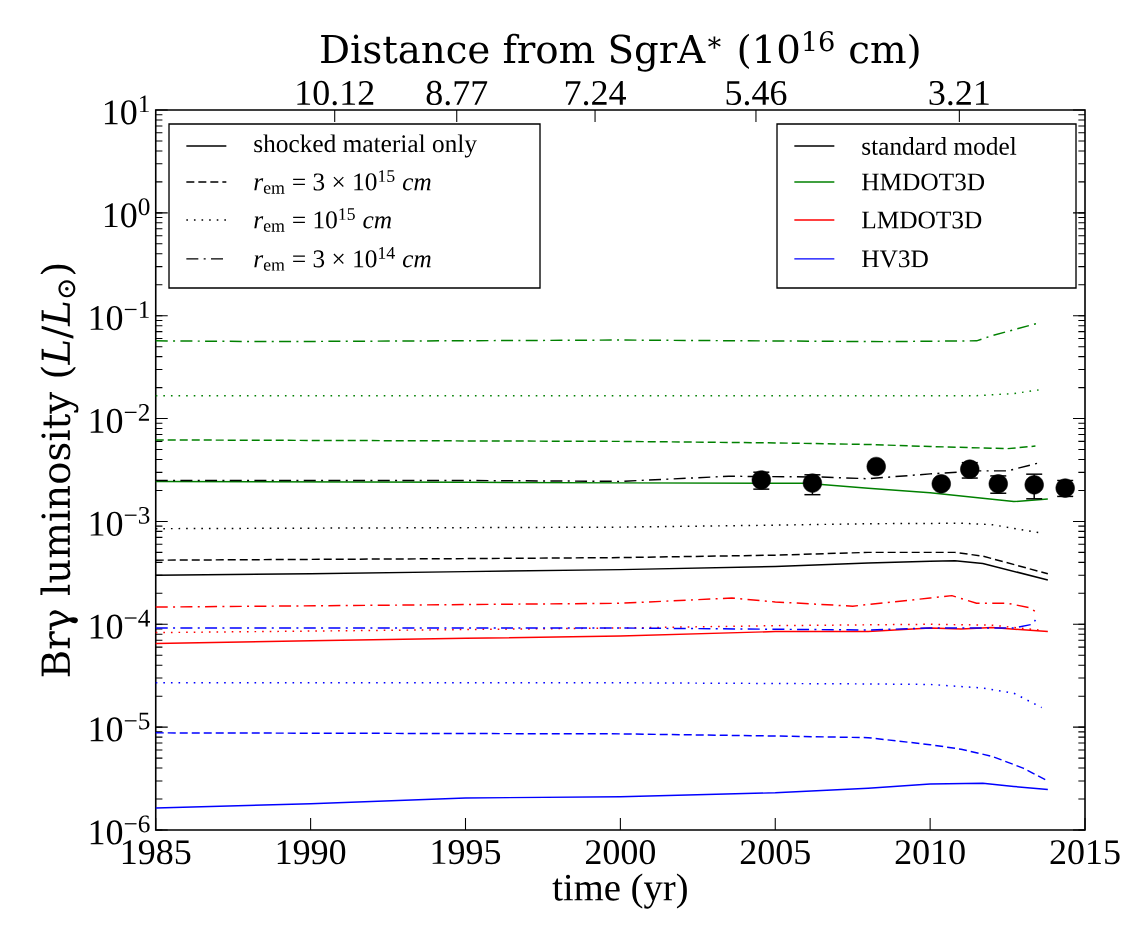 This screenshot has width=1146, height=946. I want to click on x2-tick-label: 3.21, so click(959, 93).